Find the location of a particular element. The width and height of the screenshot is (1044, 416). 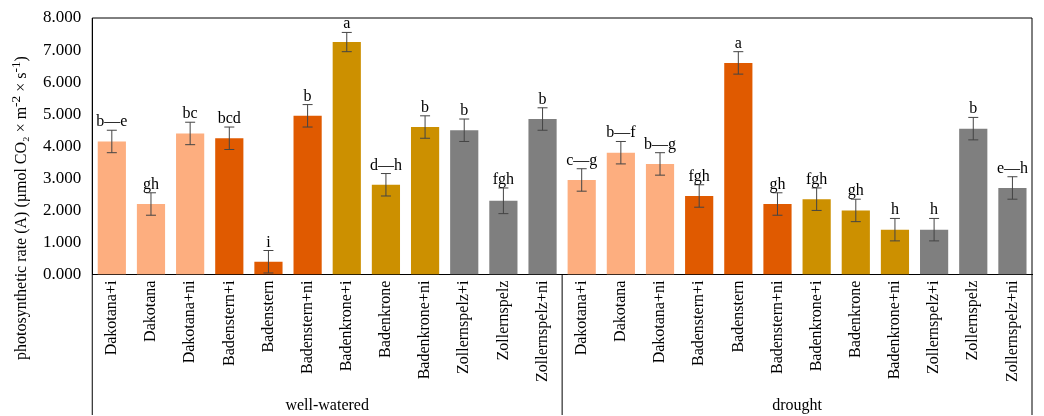

text: drought is located at coordinates (797, 405).